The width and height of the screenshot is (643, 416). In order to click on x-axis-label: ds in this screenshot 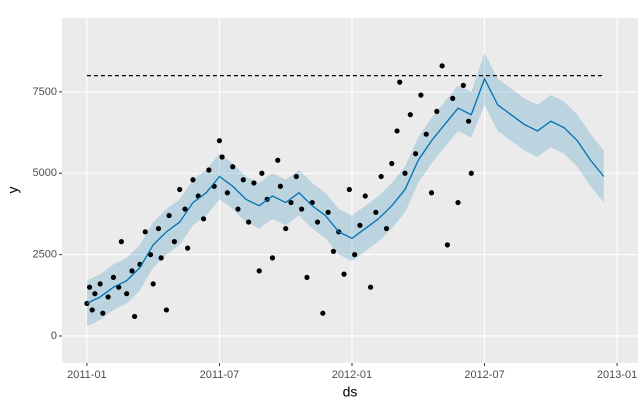, I will do `click(350, 392)`.